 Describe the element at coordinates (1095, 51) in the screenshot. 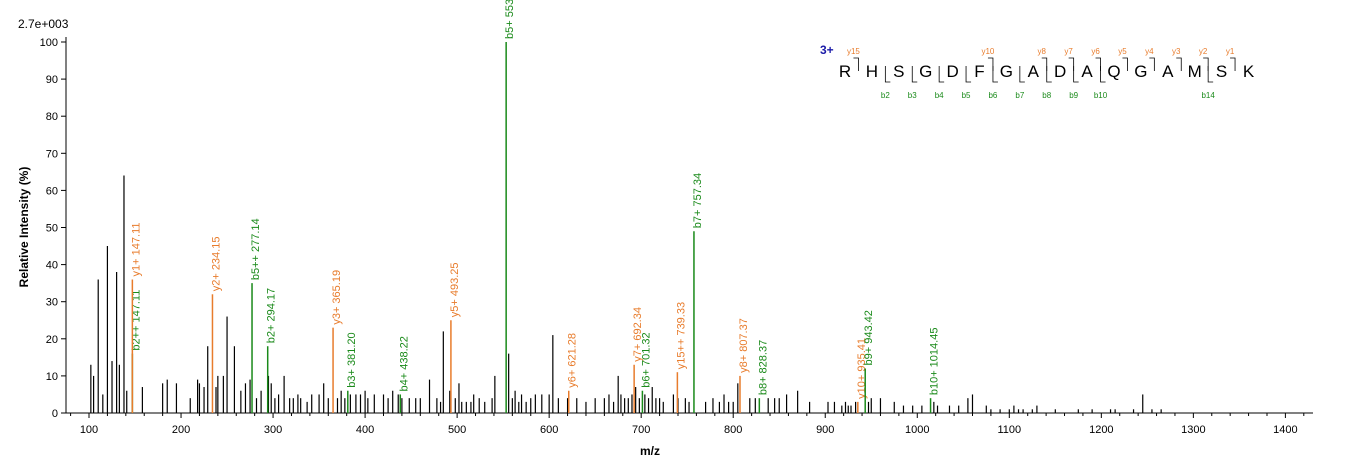

I see `y-ion-label: y6` at that location.